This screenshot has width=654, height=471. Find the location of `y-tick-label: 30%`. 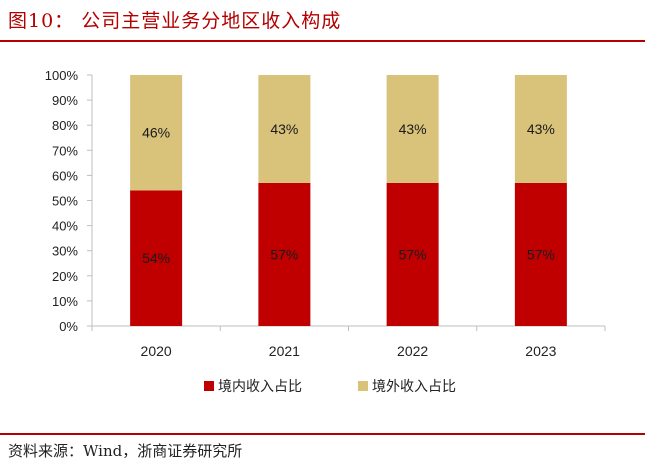

y-tick-label: 30% is located at coordinates (65, 251).